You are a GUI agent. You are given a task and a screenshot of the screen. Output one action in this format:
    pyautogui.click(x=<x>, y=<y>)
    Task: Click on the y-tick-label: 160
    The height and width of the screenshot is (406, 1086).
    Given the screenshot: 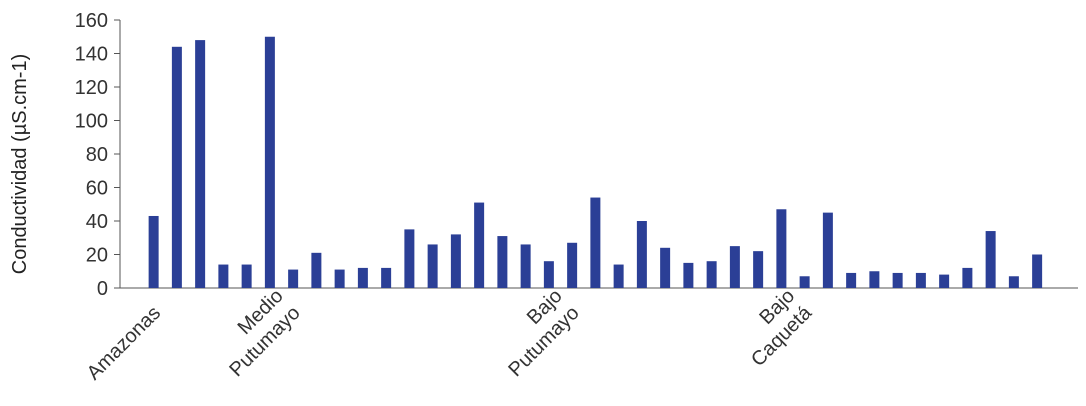 What is the action you would take?
    pyautogui.click(x=91, y=21)
    